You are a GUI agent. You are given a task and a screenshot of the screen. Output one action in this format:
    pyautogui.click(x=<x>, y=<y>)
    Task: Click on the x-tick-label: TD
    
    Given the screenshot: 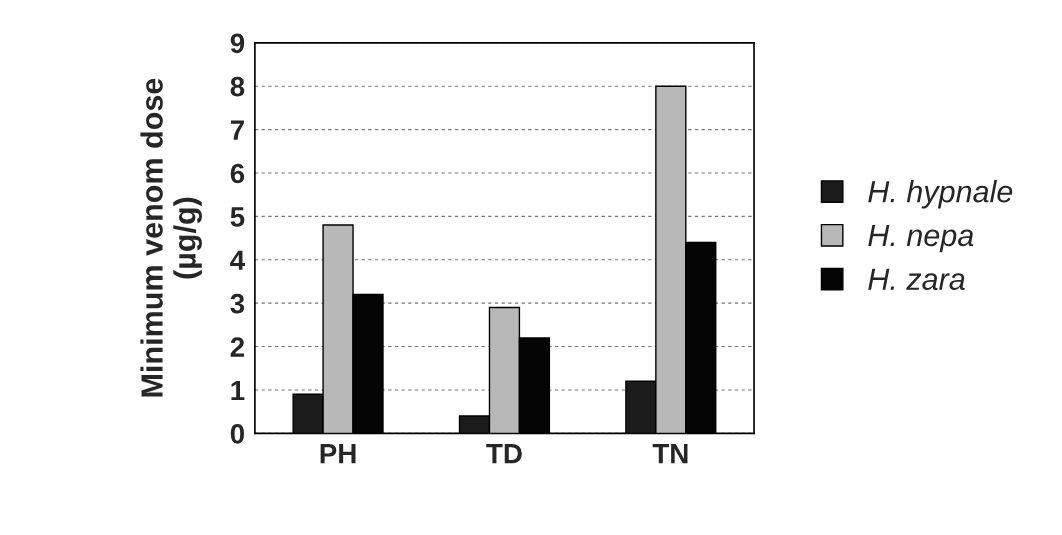 What is the action you would take?
    pyautogui.click(x=504, y=454)
    